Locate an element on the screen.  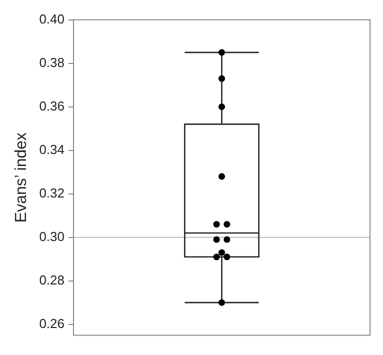
y-tick-label: 0.28 is located at coordinates (51, 280).